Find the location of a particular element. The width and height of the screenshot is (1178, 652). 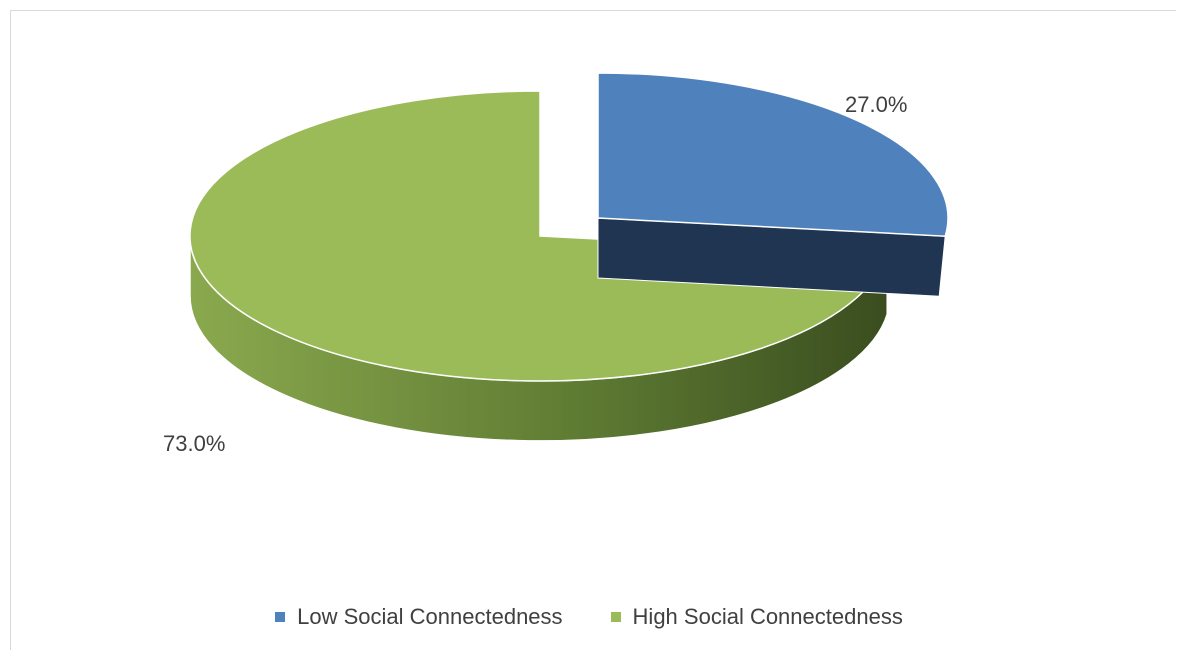

data-label-high-social-connectedness: 73.0% is located at coordinates (194, 443).